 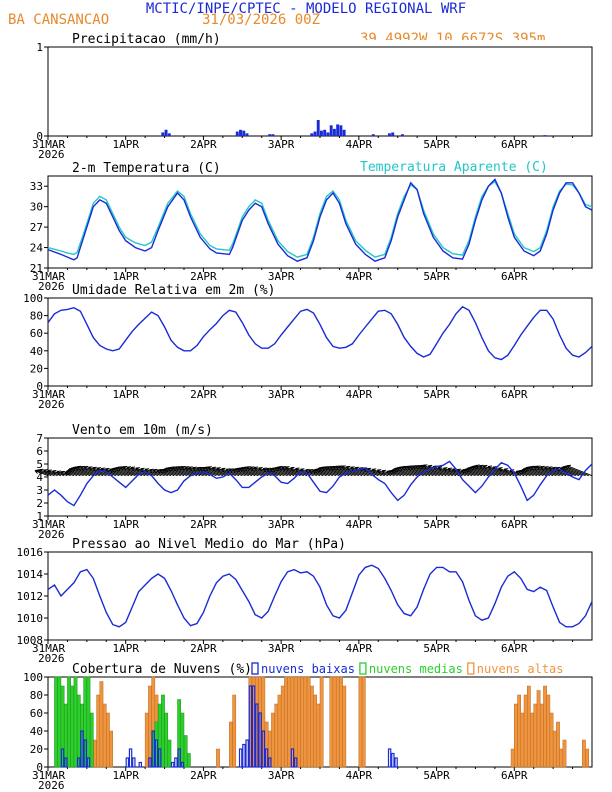 What do you see at coordinates (320, 219) in the screenshot?
I see `temp-series-line` at bounding box center [320, 219].